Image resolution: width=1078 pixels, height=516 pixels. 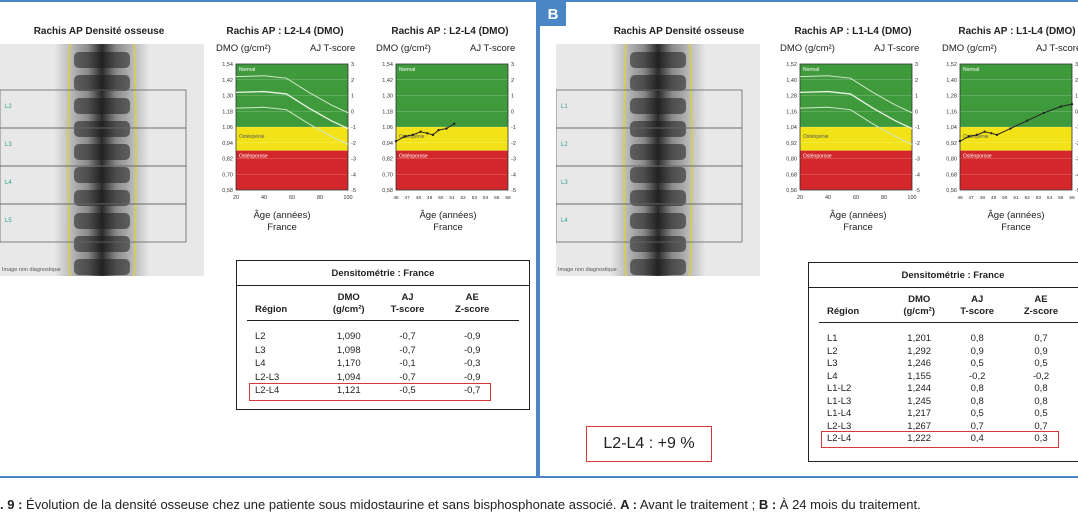 What do you see at coordinates (1076, 160) in the screenshot?
I see `t-score-tick-label: -3` at bounding box center [1076, 160].